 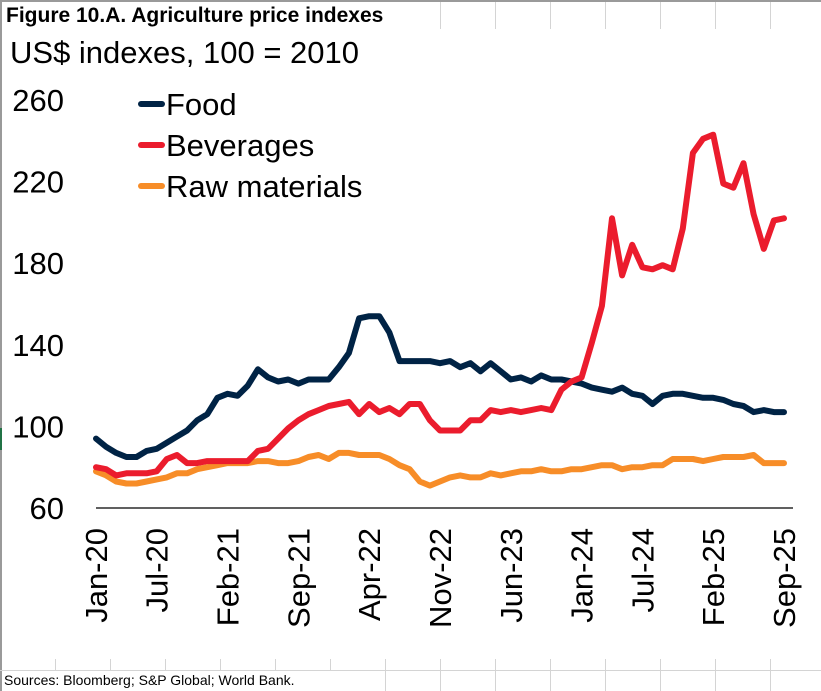 What do you see at coordinates (410, 1) in the screenshot?
I see `frame-top-border` at bounding box center [410, 1].